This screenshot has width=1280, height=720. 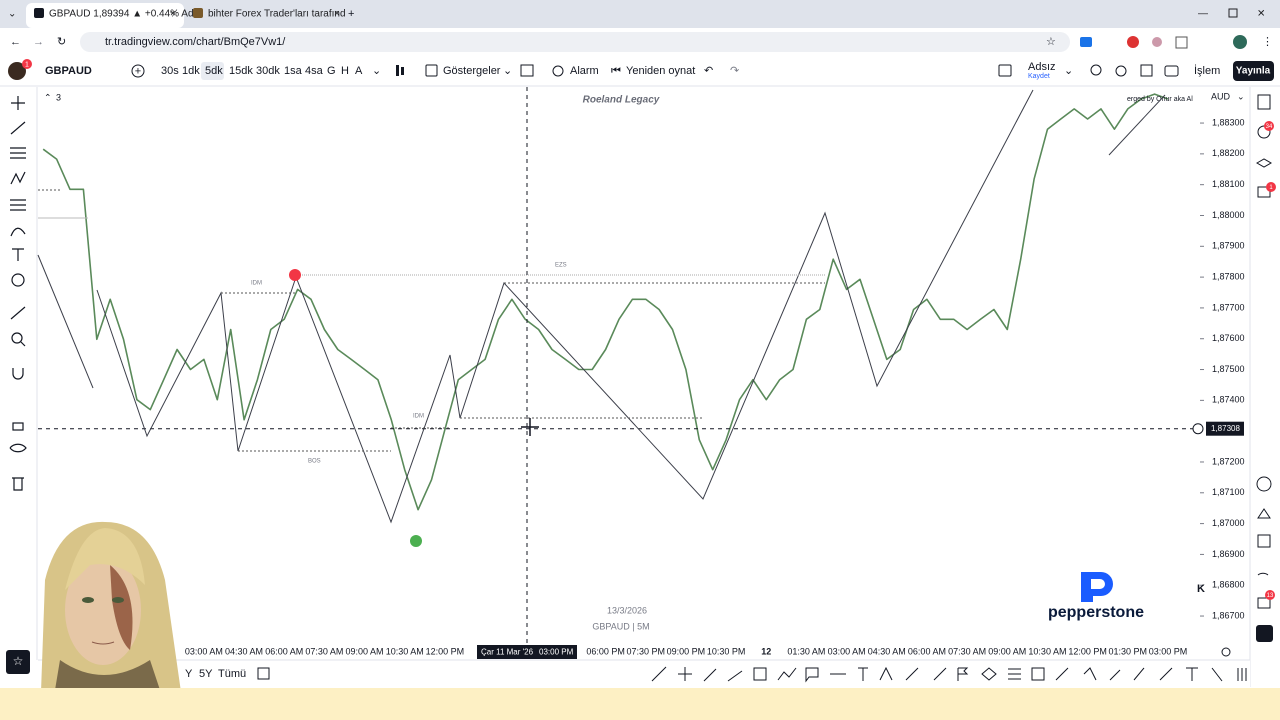 I want to click on favorites-button, so click(x=18, y=662).